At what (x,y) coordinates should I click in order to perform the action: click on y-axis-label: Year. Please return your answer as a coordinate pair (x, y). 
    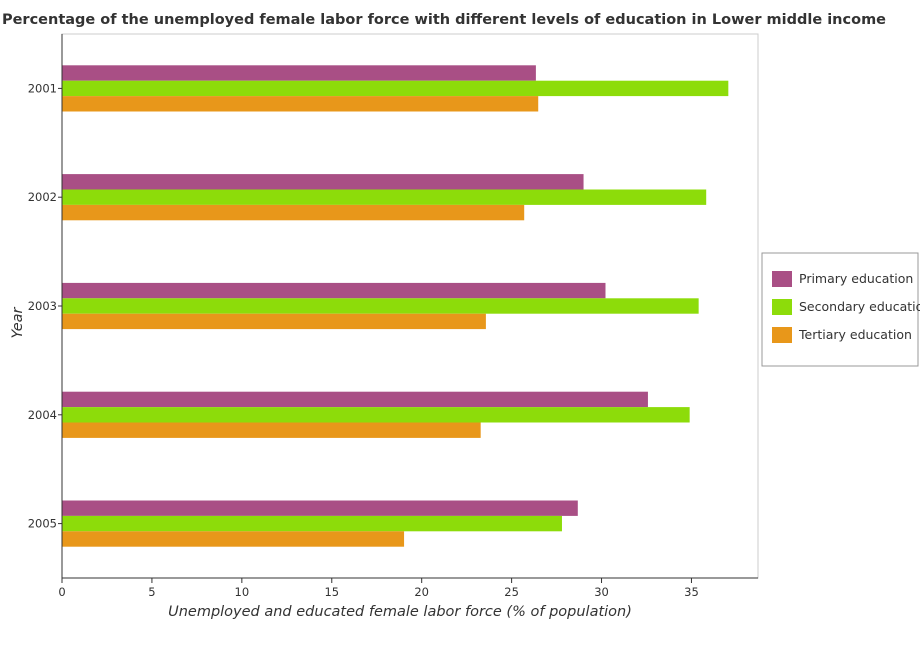
    Looking at the image, I should click on (18, 322).